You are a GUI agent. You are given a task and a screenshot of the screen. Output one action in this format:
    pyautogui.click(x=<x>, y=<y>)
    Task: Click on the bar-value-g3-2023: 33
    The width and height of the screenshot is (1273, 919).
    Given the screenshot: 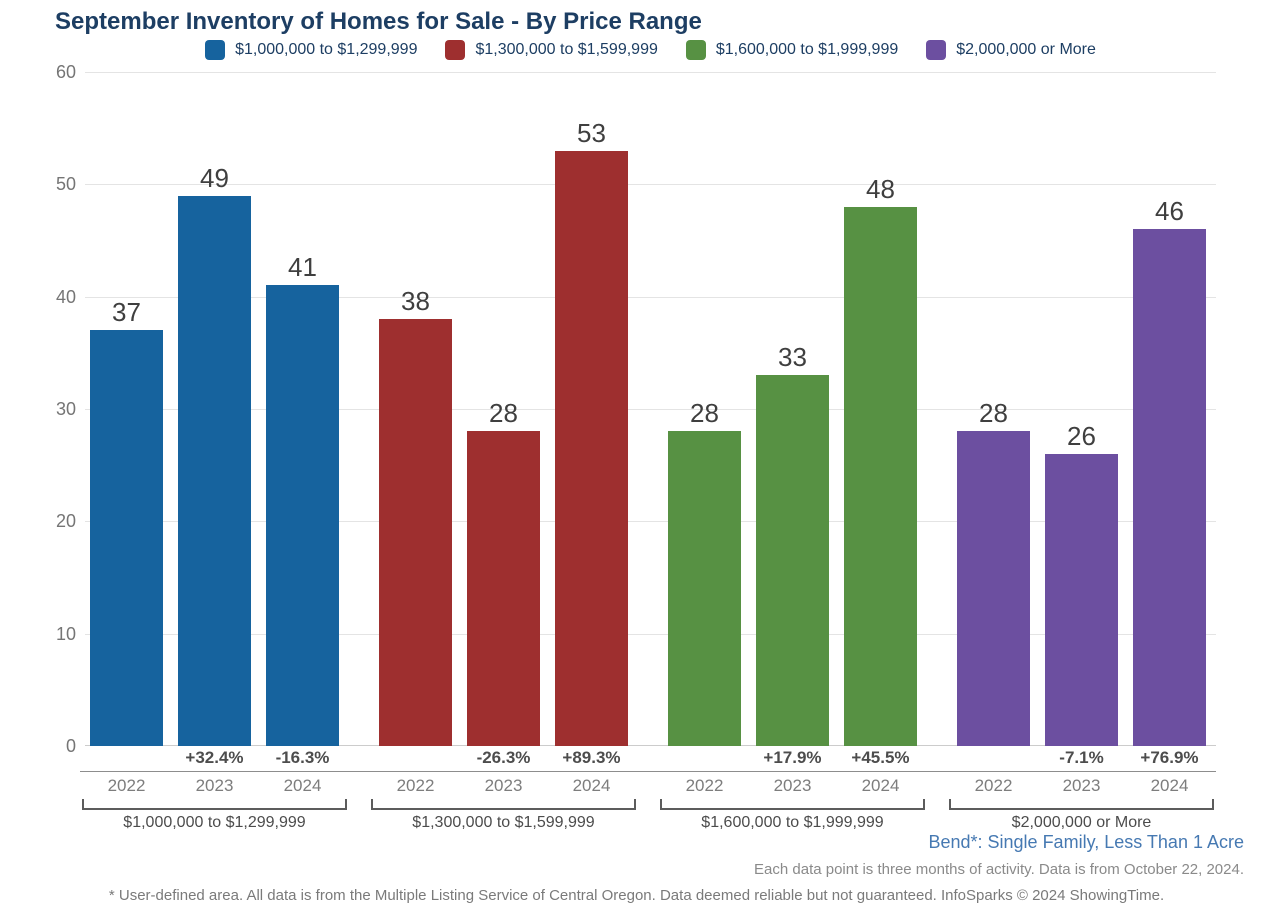 What is the action you would take?
    pyautogui.click(x=792, y=357)
    